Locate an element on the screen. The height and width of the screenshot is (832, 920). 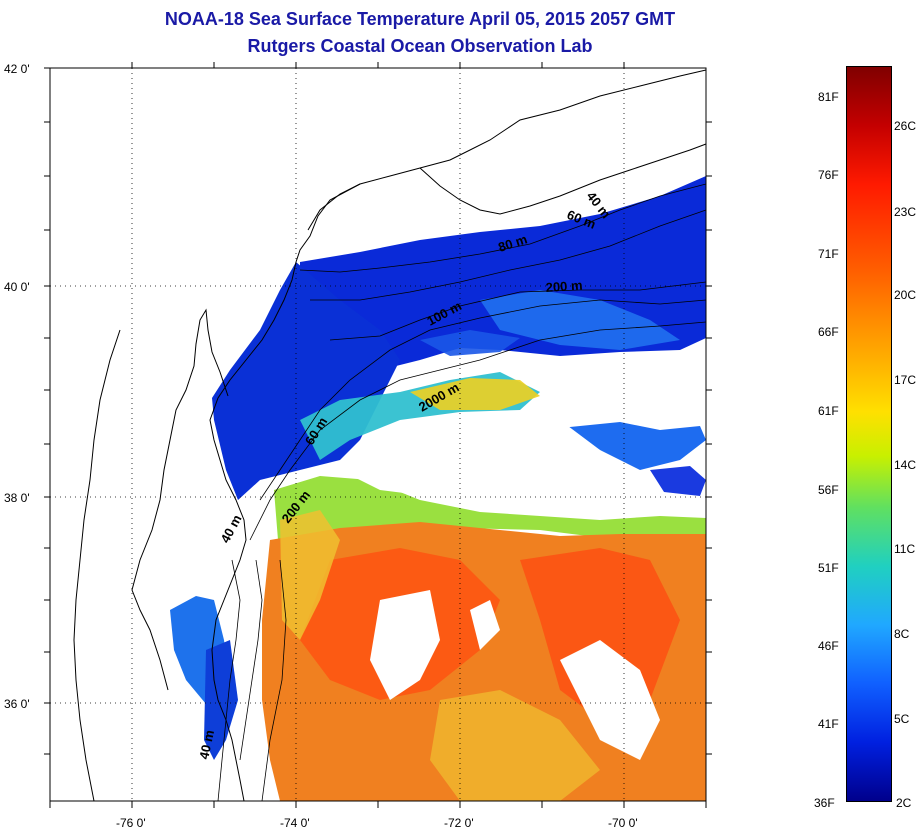
colorbar-c-label: 11C is located at coordinates (905, 549).